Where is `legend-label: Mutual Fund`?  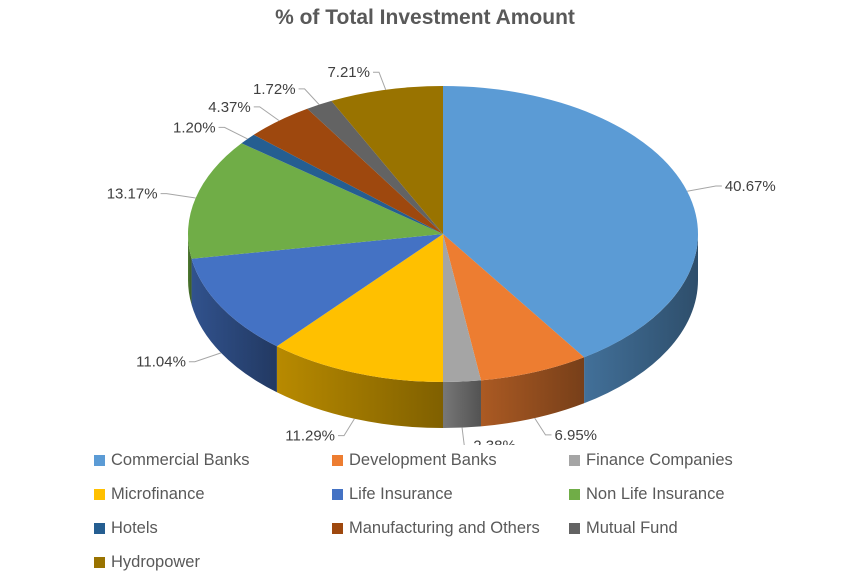 legend-label: Mutual Fund is located at coordinates (632, 527).